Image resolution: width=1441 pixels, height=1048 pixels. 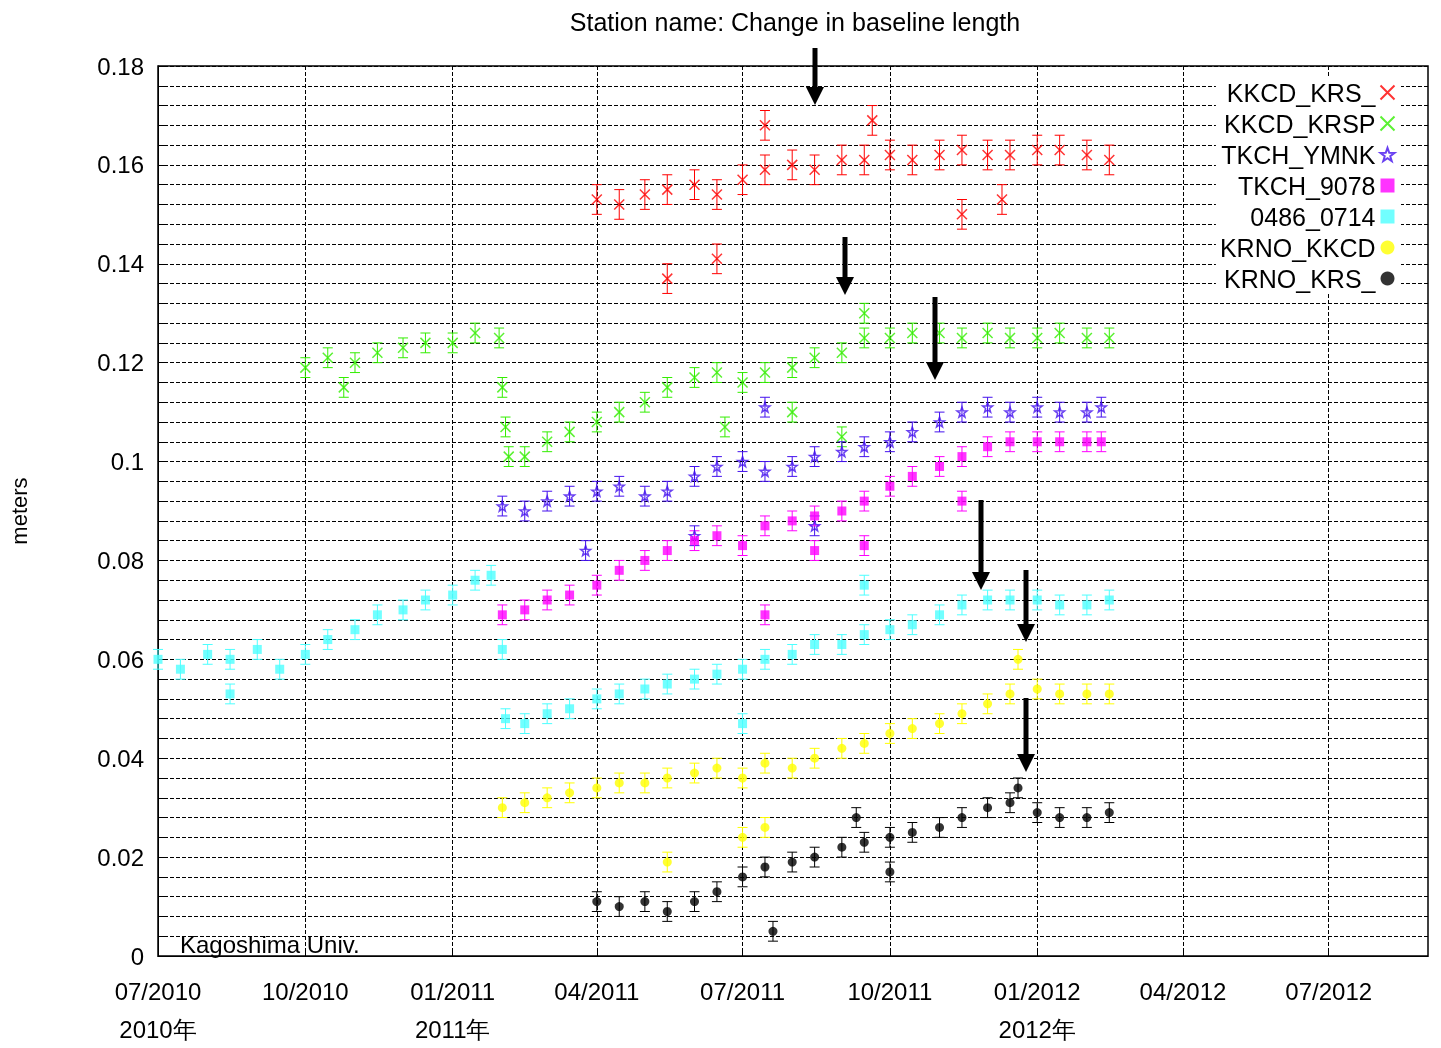 I want to click on annotation: Kagoshima Univ., so click(x=270, y=944).